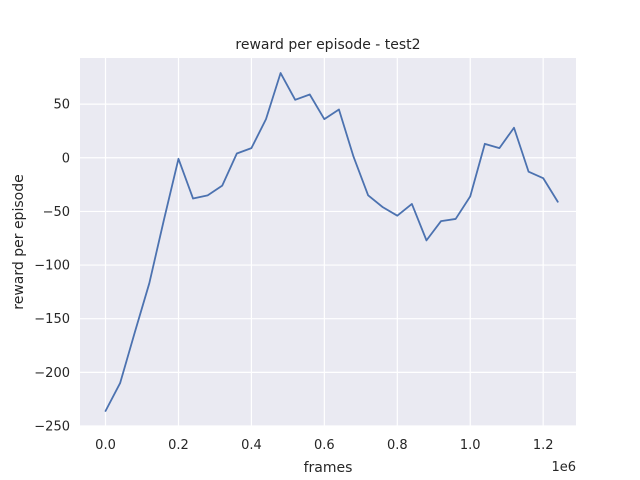 This screenshot has width=640, height=480. I want to click on y-tick-label: −150, so click(52, 319).